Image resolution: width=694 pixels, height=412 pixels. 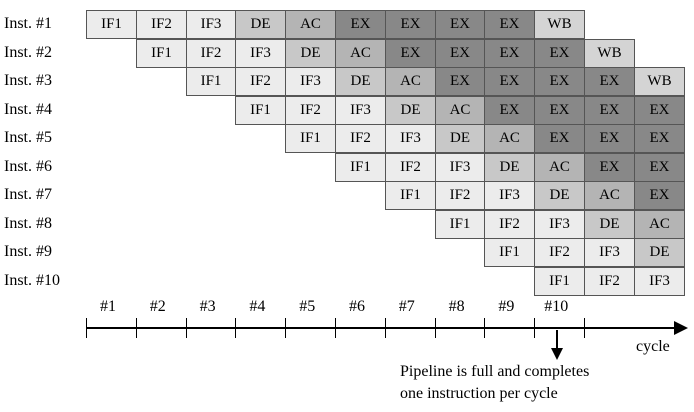 What do you see at coordinates (653, 346) in the screenshot?
I see `axis-label: cycle` at bounding box center [653, 346].